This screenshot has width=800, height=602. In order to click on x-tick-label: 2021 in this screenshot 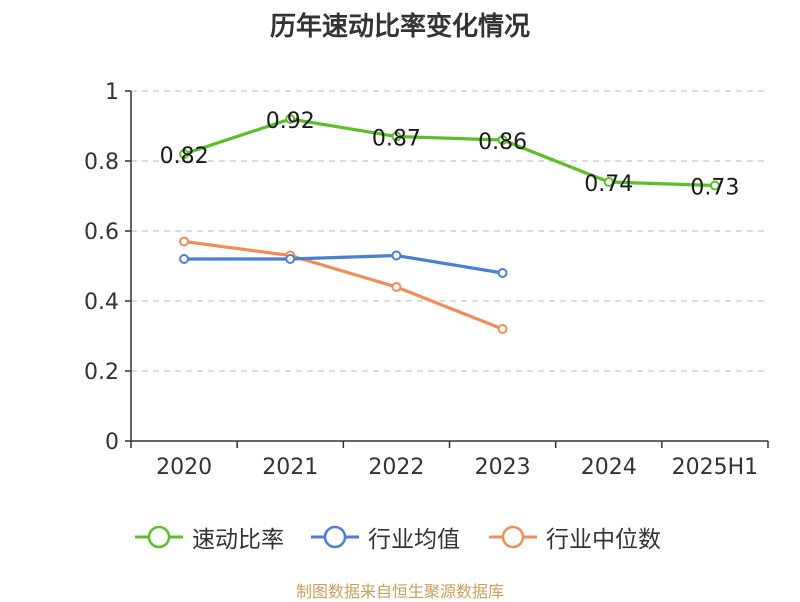, I will do `click(290, 467)`.